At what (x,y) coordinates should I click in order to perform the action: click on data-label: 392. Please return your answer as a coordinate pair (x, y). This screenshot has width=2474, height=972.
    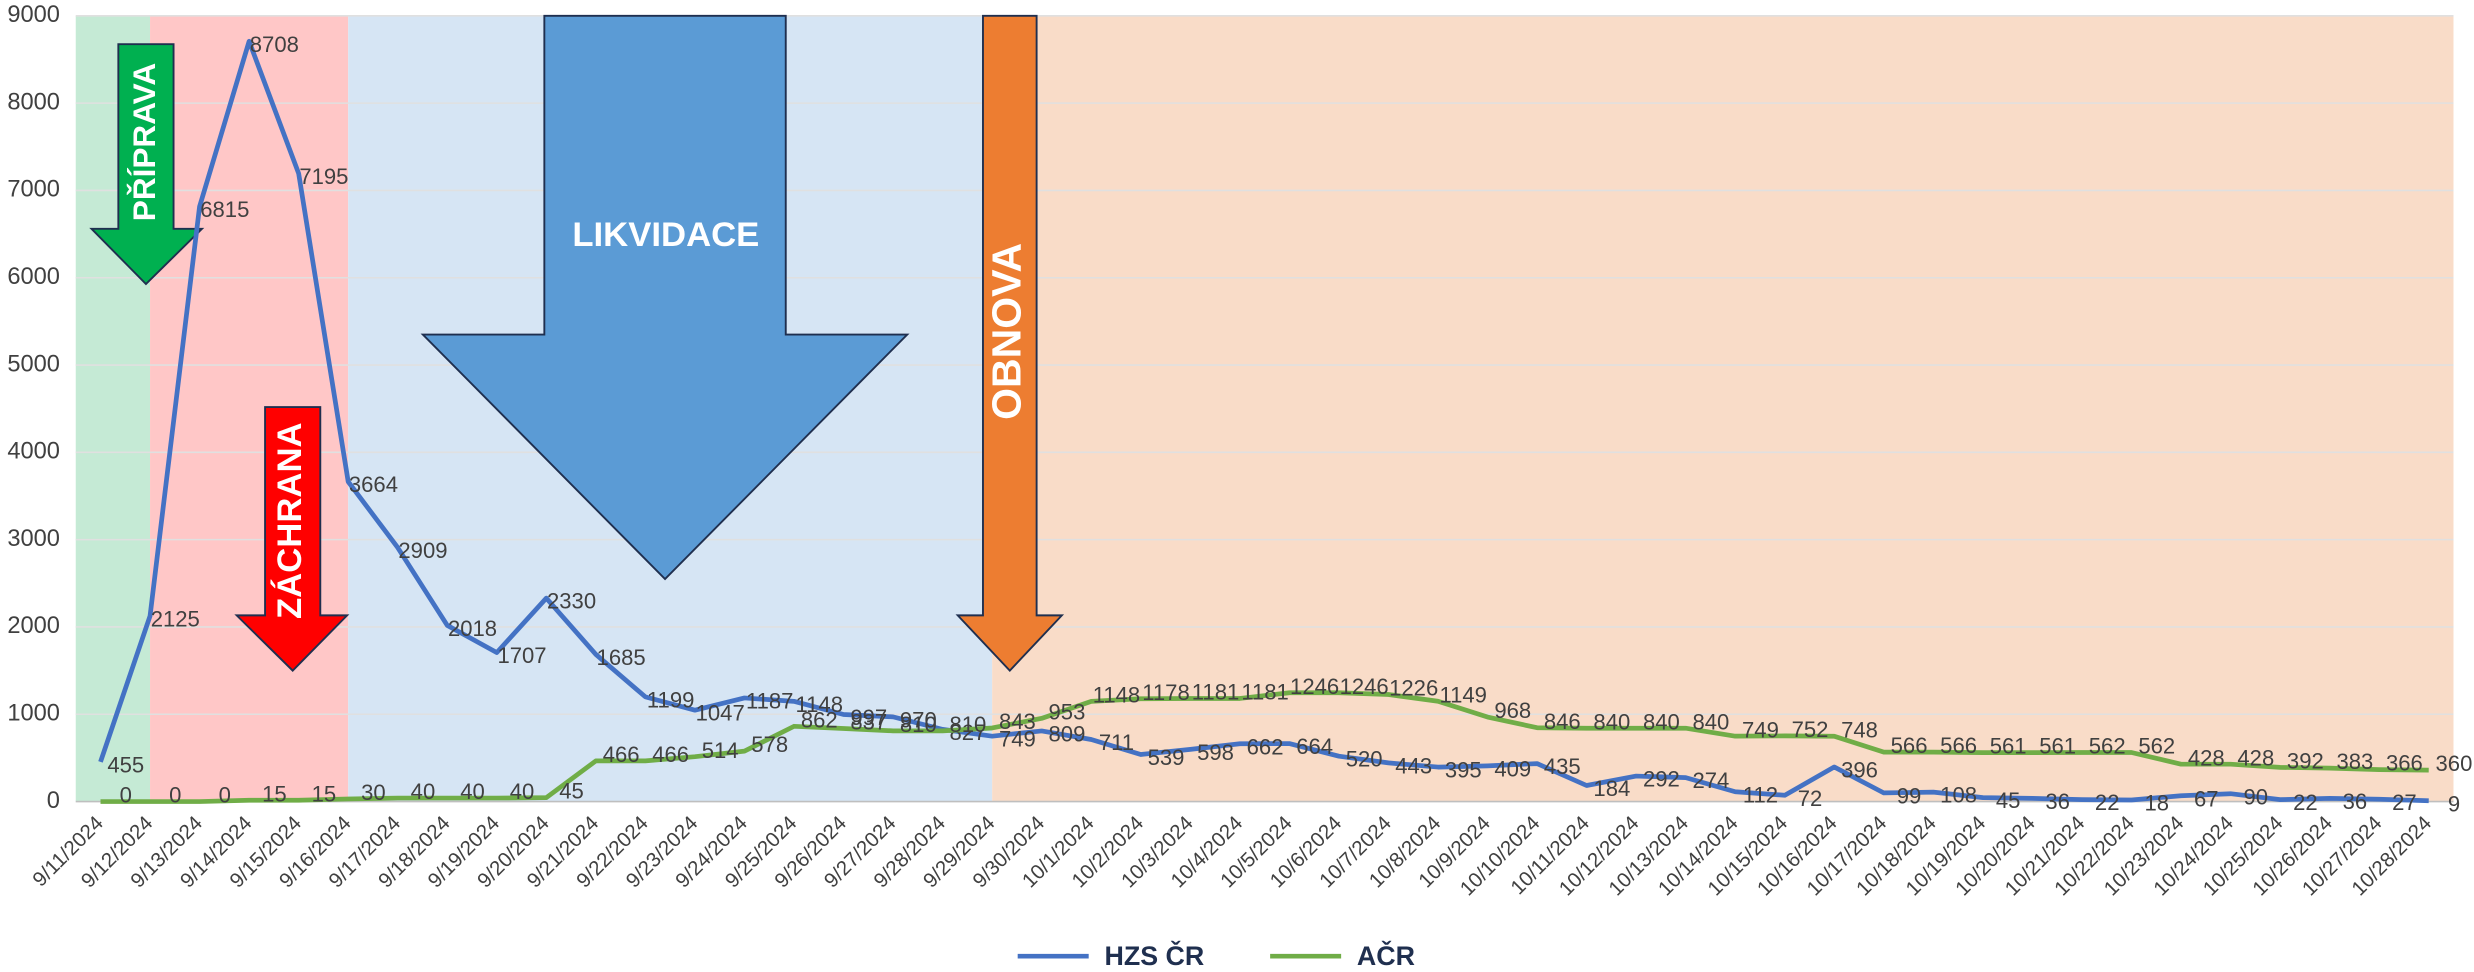
    Looking at the image, I should click on (2305, 760).